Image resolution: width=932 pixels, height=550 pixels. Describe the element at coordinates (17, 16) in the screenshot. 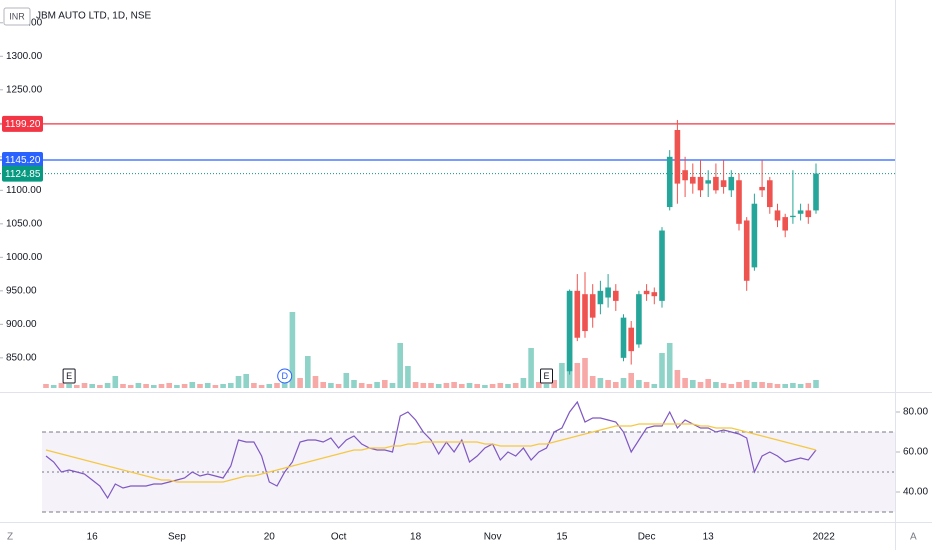

I see `currency-box` at that location.